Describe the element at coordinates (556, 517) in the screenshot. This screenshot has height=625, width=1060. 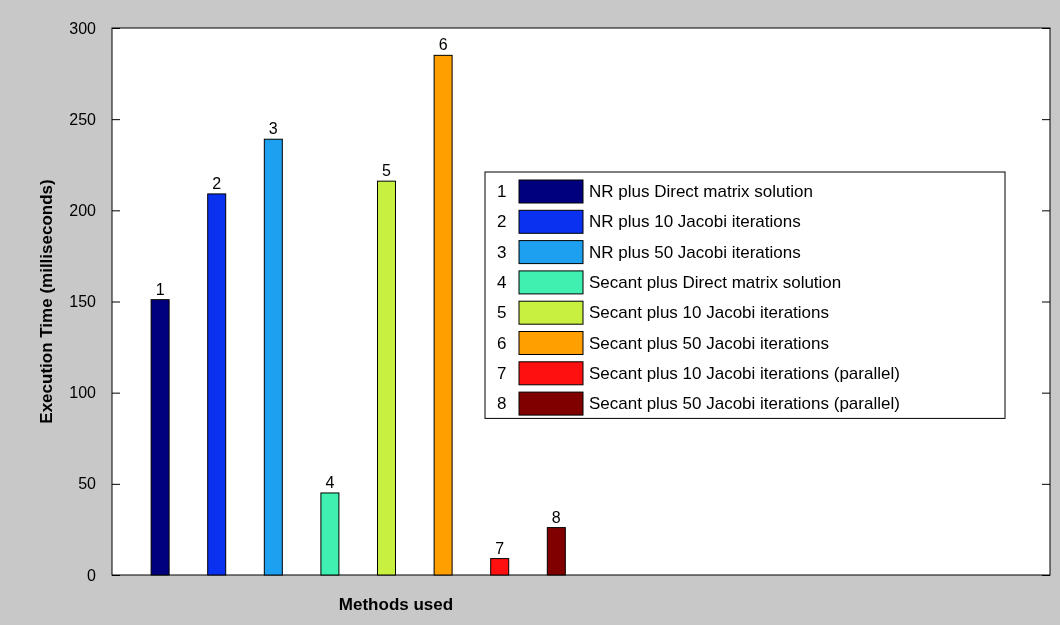
I see `annotation: 8` at that location.